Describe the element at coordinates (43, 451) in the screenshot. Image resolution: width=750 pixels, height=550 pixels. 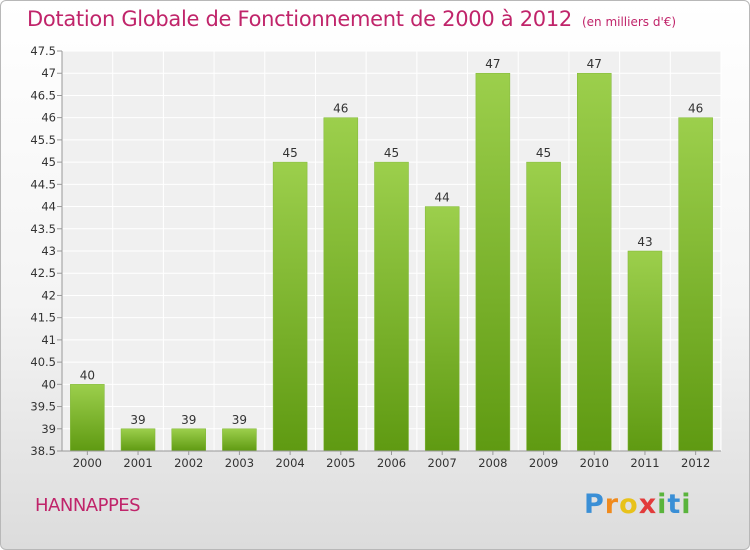
I see `y-tick-label: 38.5` at that location.